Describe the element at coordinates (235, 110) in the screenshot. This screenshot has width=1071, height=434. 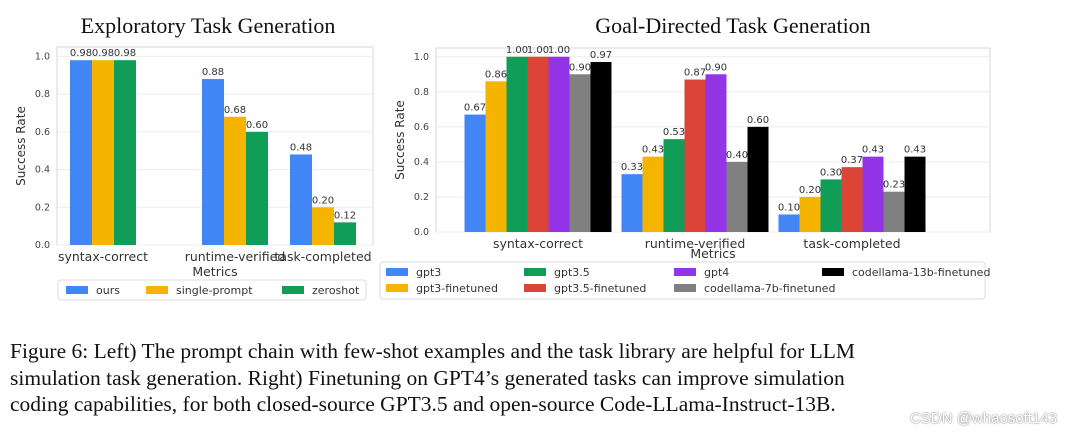
I see `data-label: 0.68` at that location.